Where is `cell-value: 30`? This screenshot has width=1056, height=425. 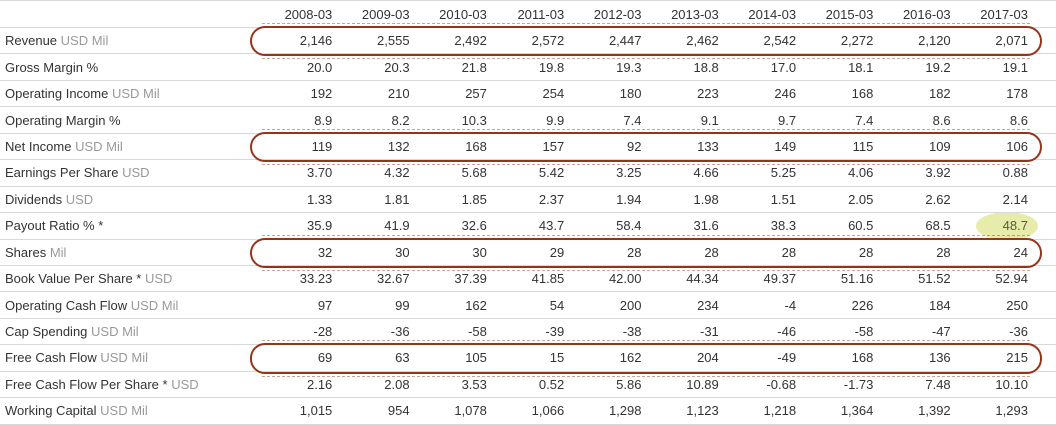
cell-value: 30 is located at coordinates (479, 252).